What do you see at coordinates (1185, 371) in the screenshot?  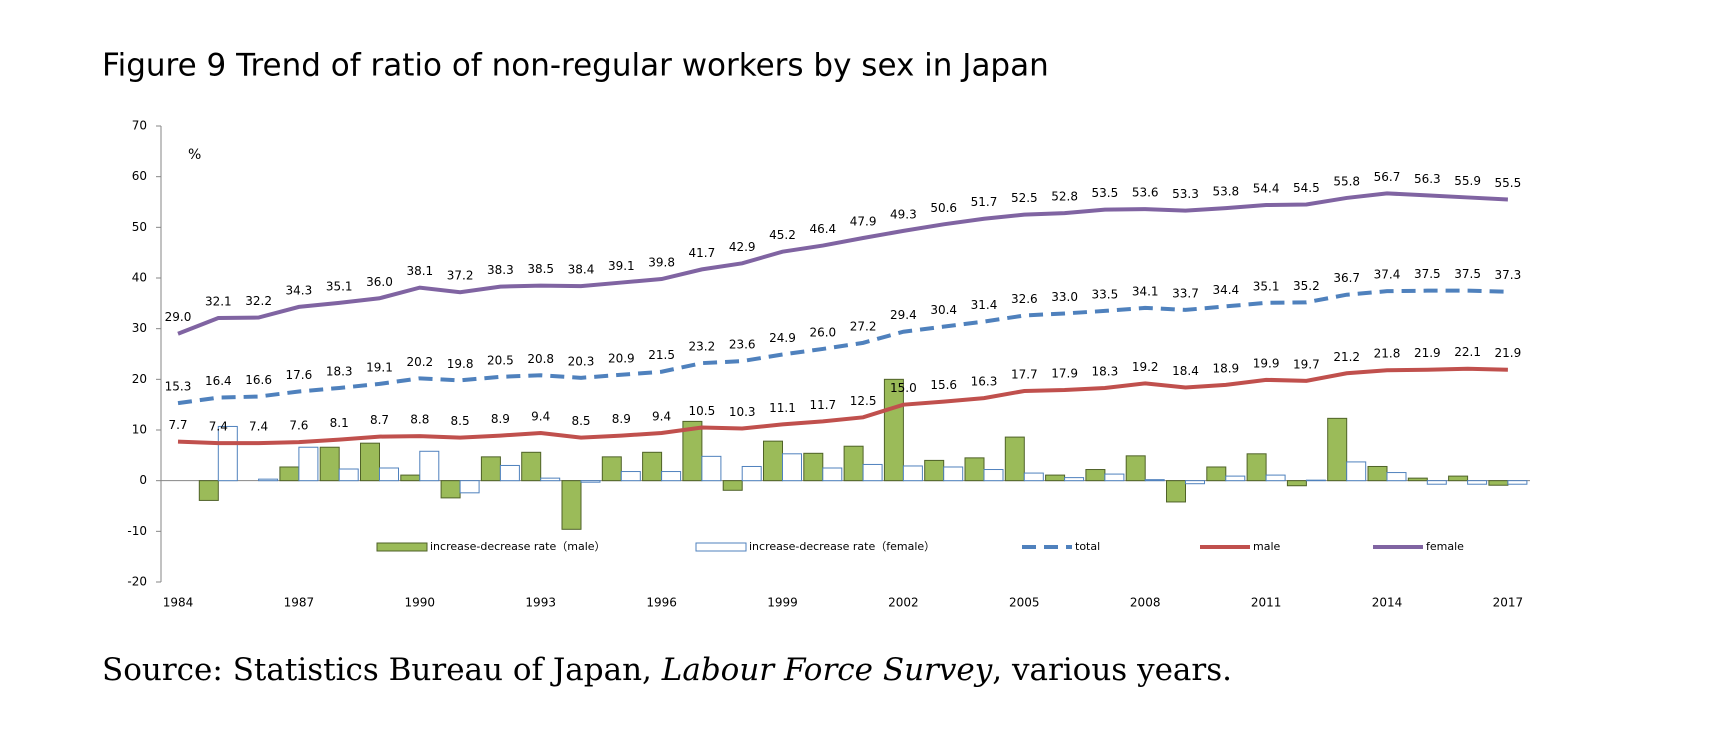 I see `data-label: 18.4` at bounding box center [1185, 371].